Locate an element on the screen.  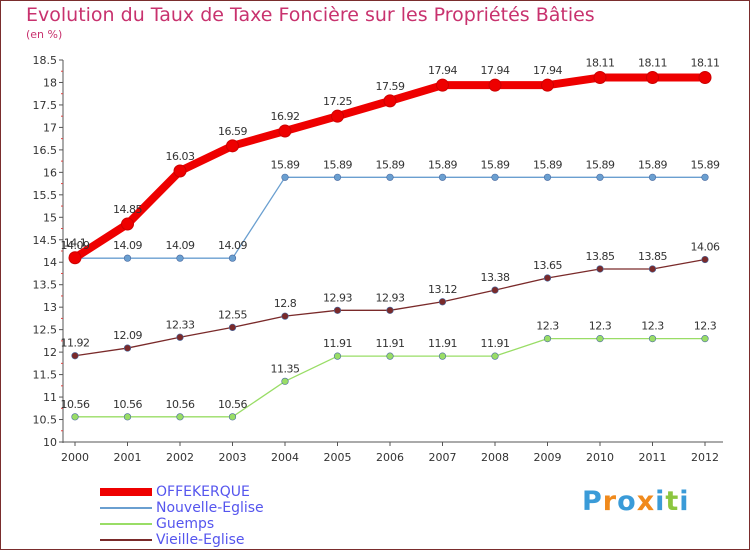
x-tick-label: 2012 is located at coordinates (705, 457).